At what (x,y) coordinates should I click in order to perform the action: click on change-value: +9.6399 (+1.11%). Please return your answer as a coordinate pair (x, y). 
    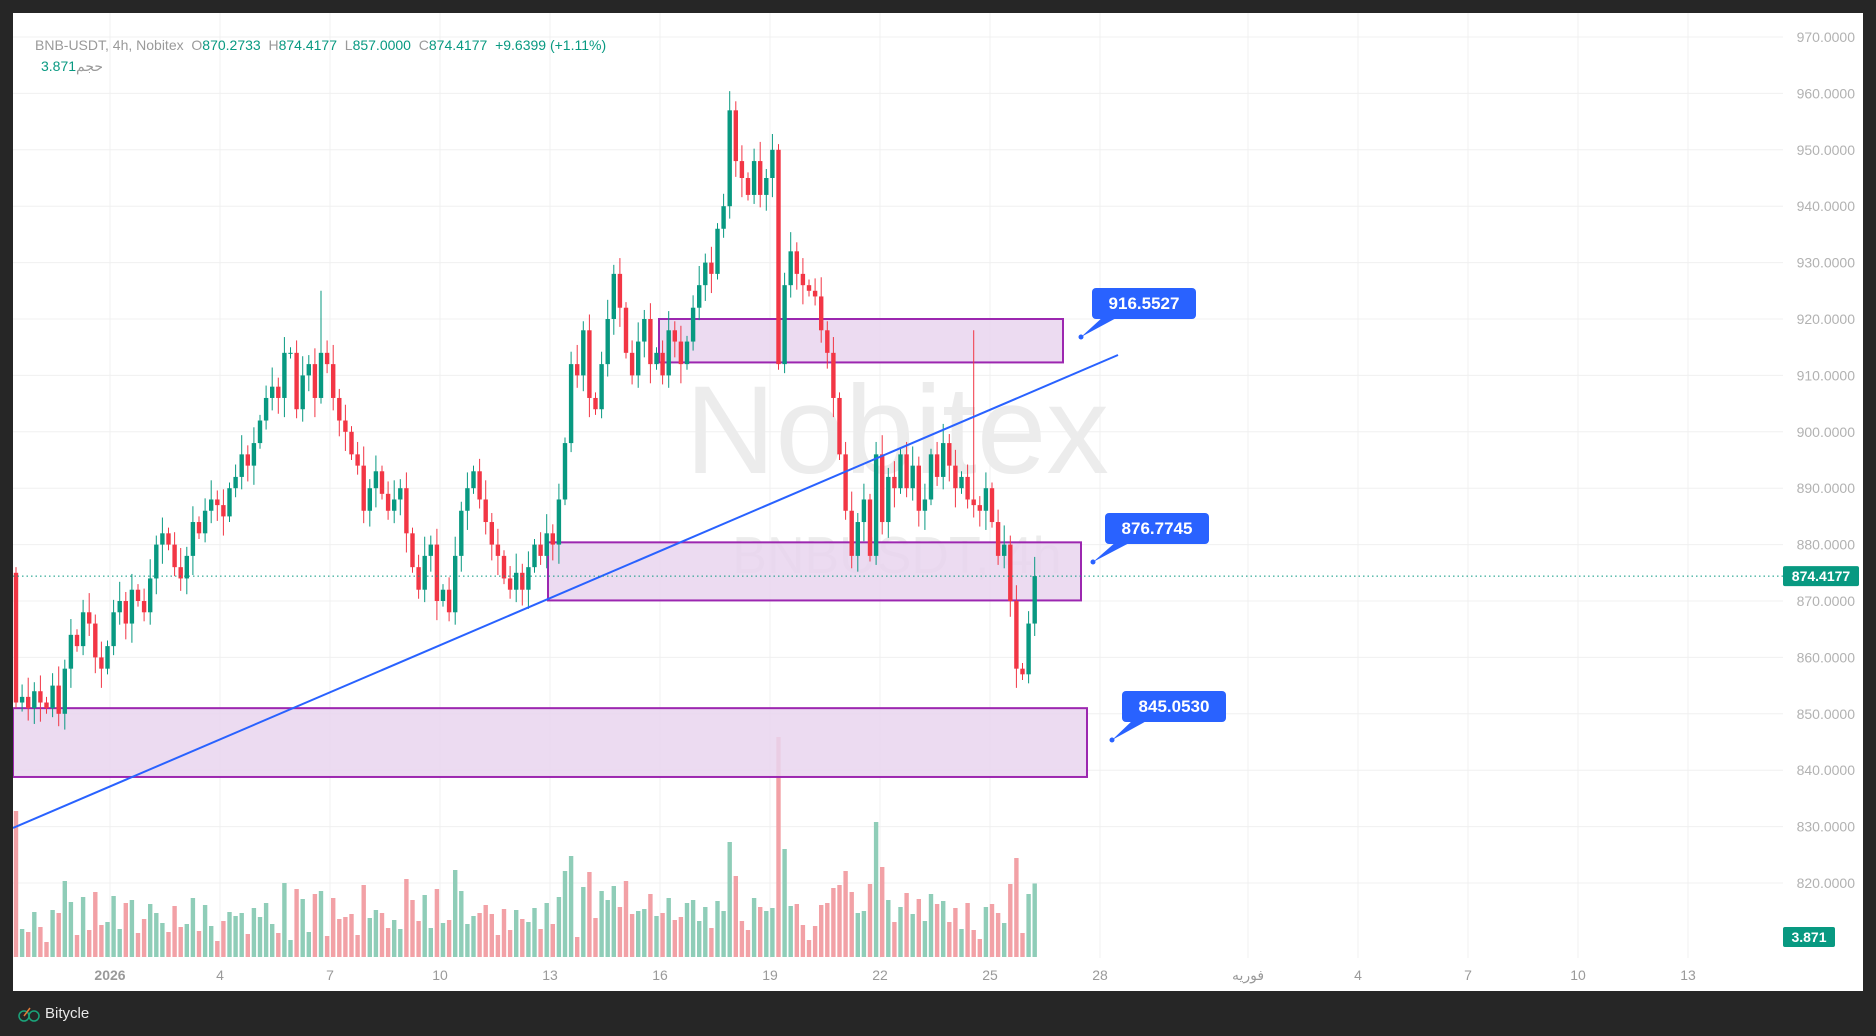
    Looking at the image, I should click on (551, 45).